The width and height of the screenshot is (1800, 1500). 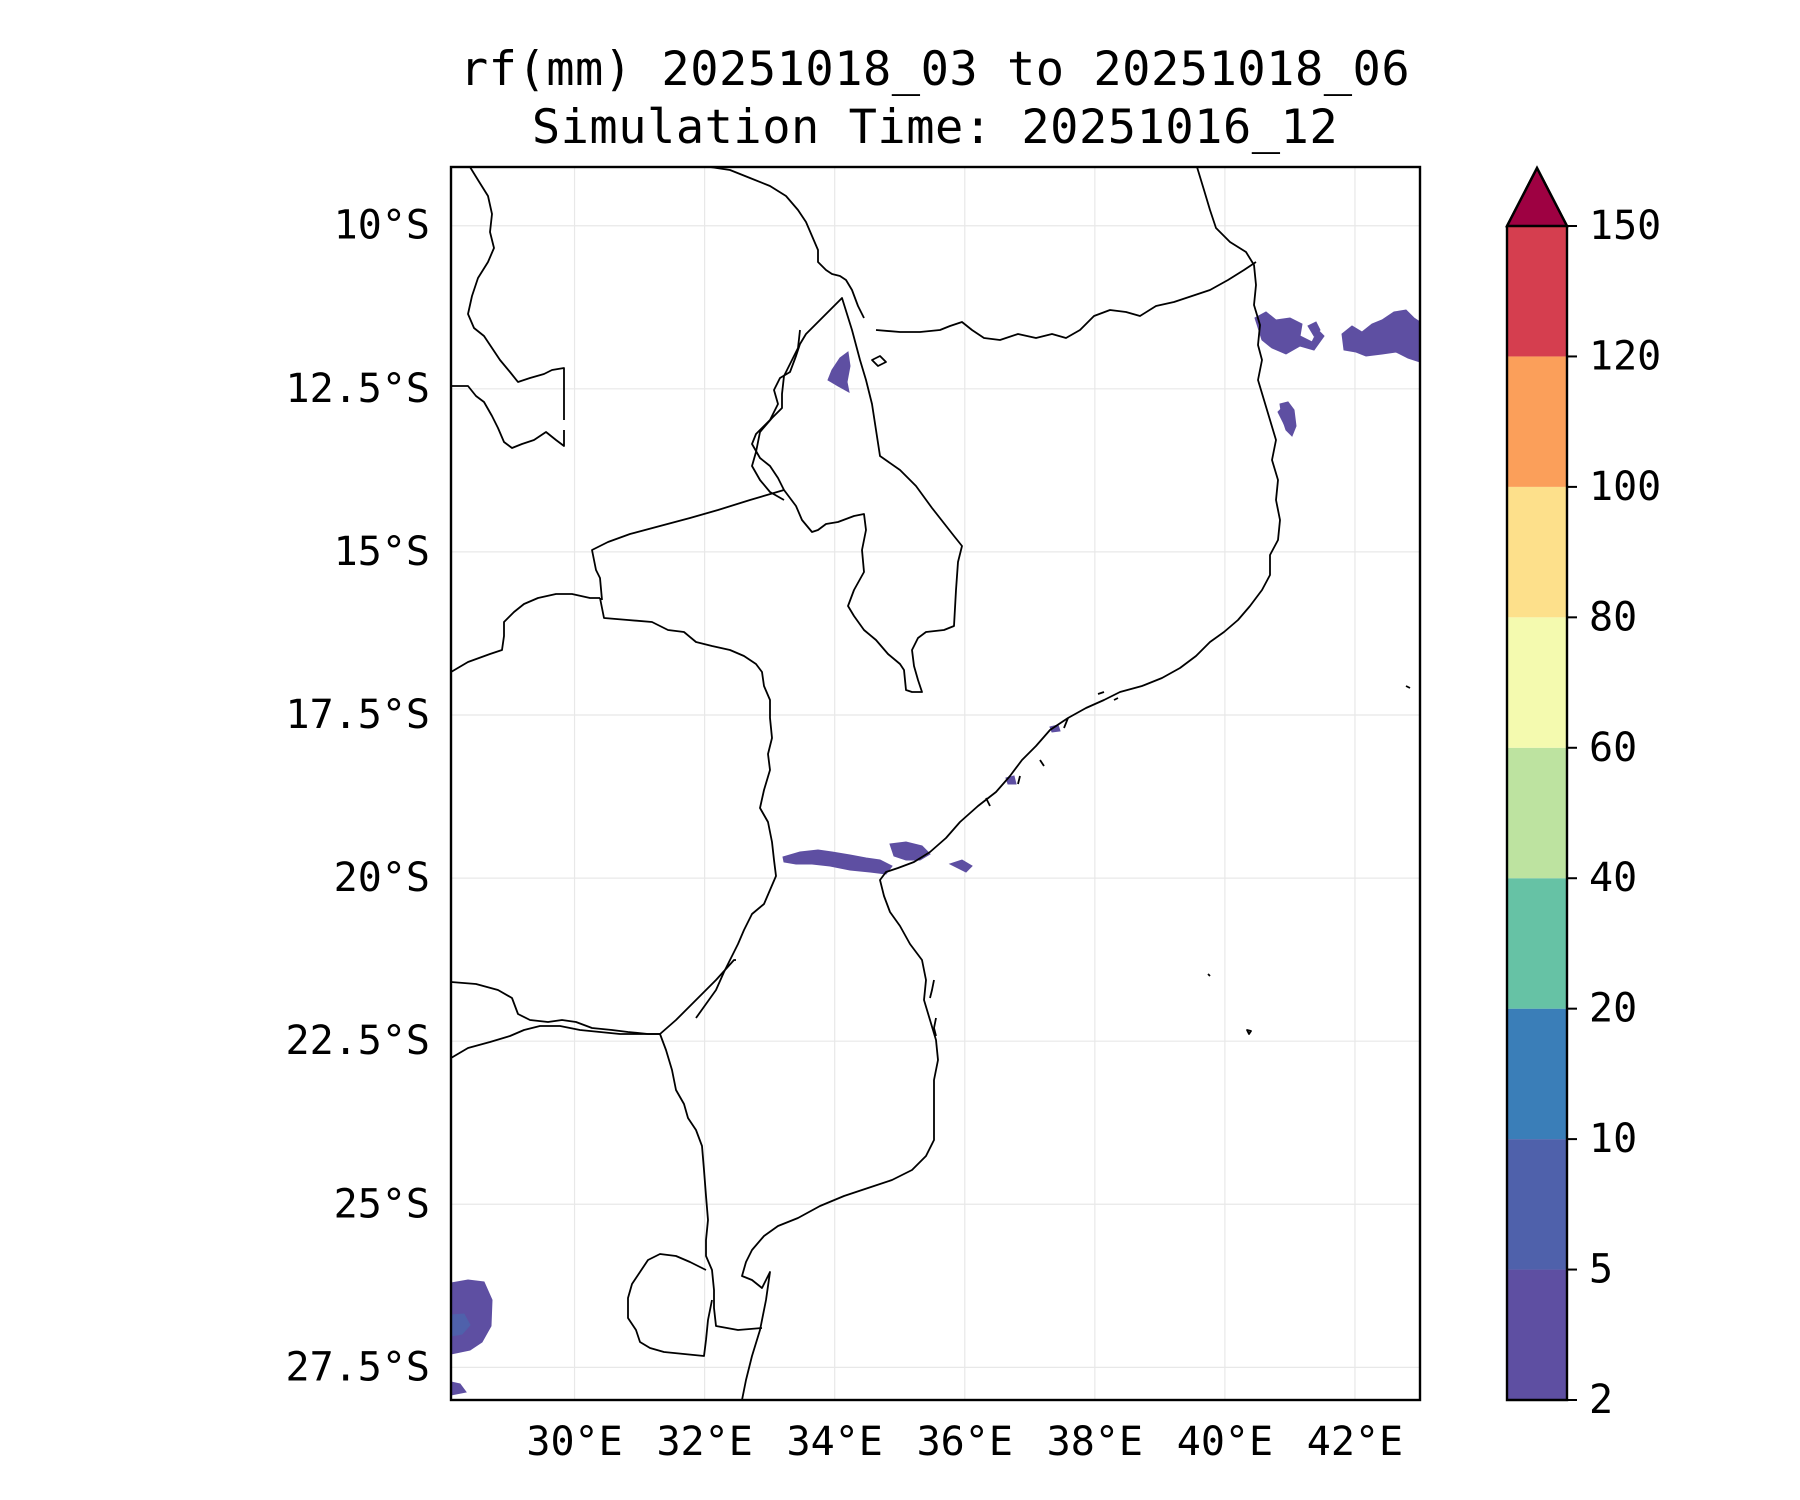 What do you see at coordinates (935, 69) in the screenshot?
I see `map-title: rf(mm) 20251018_03 to 20251018_06` at bounding box center [935, 69].